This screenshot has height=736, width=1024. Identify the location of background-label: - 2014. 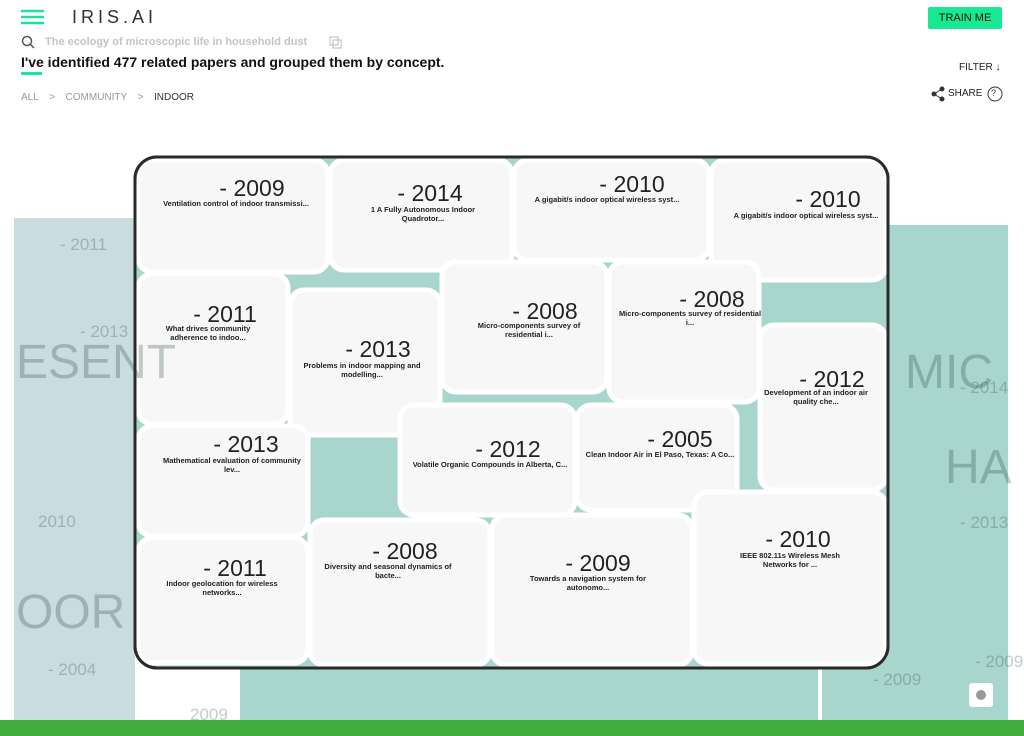
(984, 387).